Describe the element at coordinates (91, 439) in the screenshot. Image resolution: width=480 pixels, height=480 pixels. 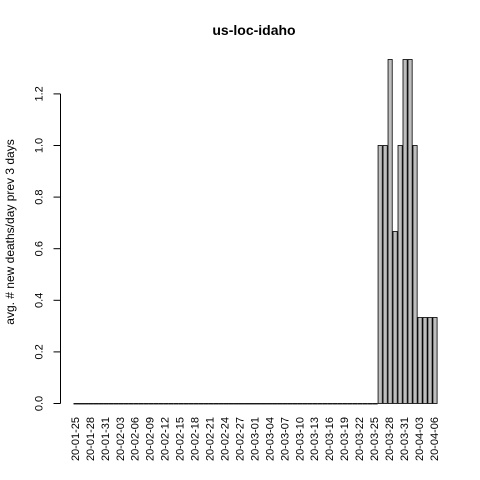
I see `x-tick-label: 20-01-28` at that location.